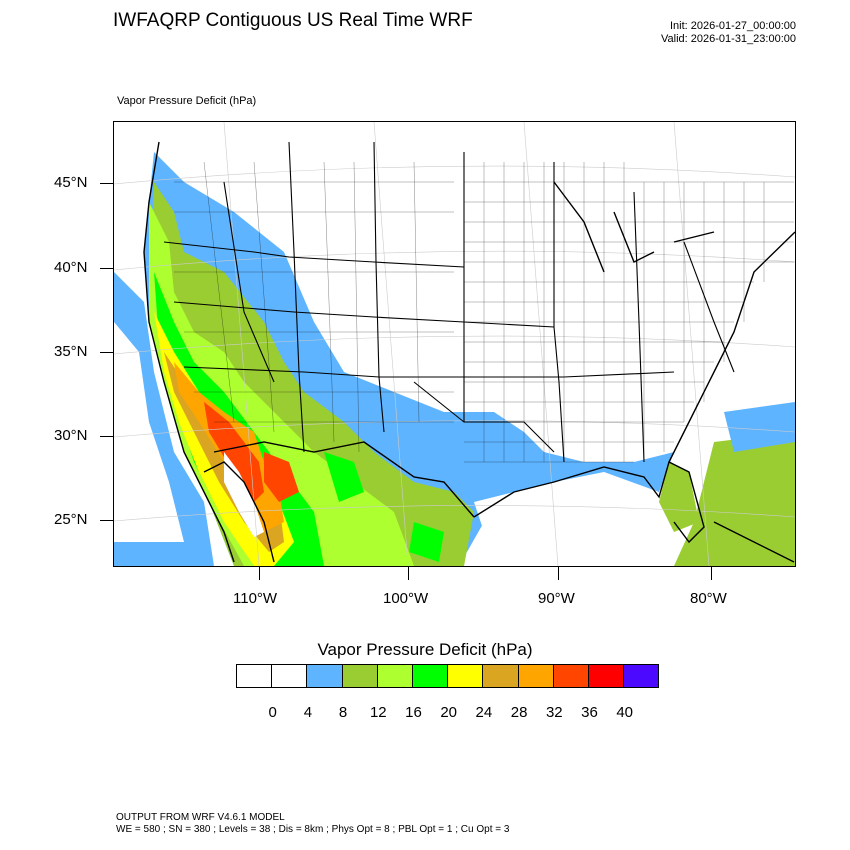 The width and height of the screenshot is (850, 850). Describe the element at coordinates (759, 427) in the screenshot. I see `atlantic-blue-region` at that location.